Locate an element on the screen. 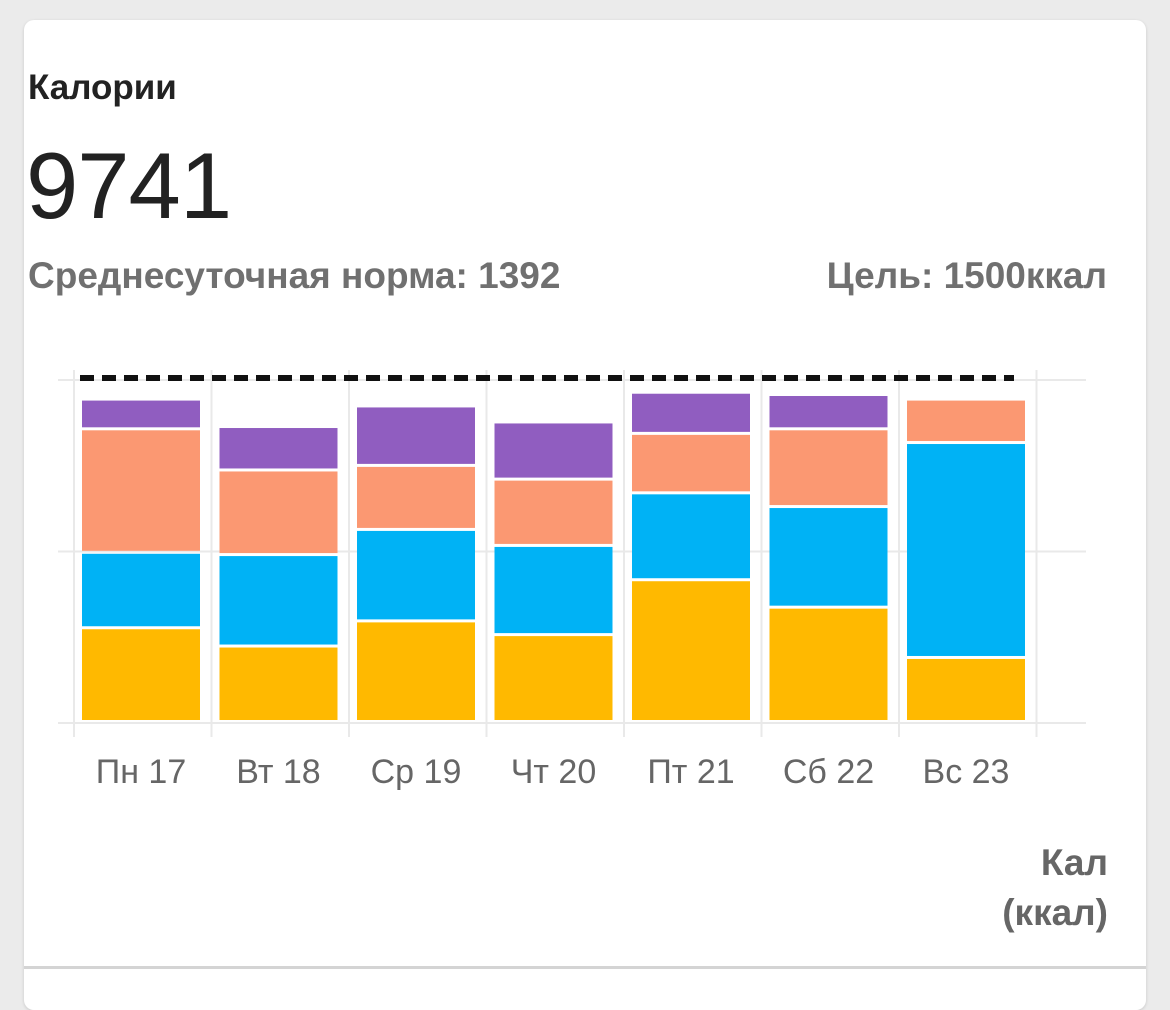  unit-label-name: Кал is located at coordinates (1074, 862).